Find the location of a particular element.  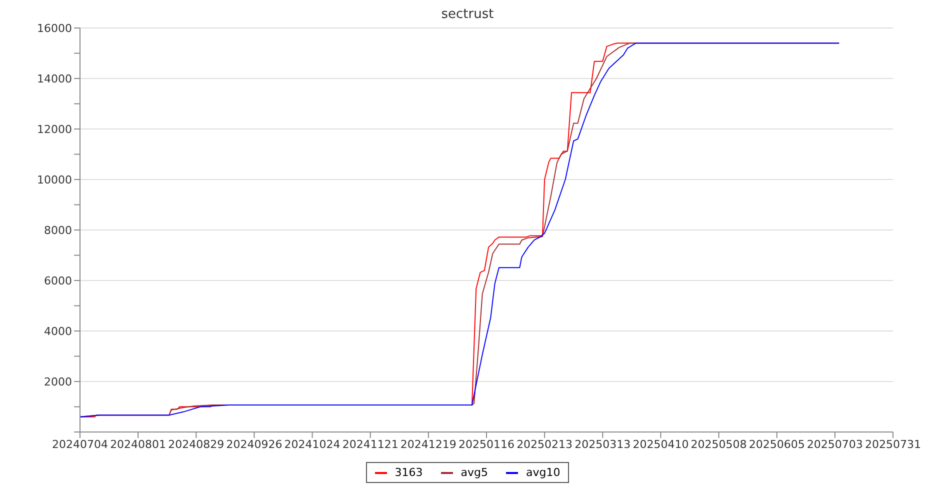

x-tick-label: 20240829 is located at coordinates (196, 444).